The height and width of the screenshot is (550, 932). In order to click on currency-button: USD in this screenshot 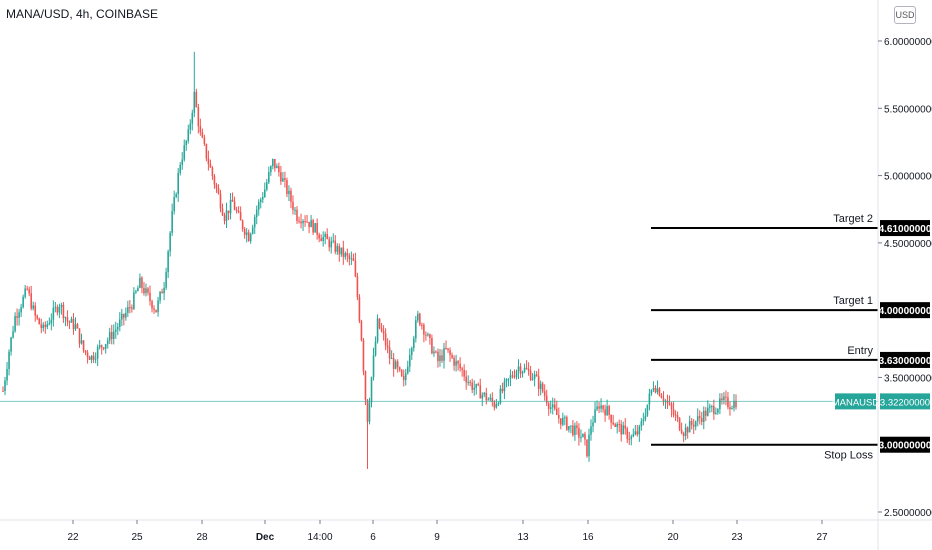, I will do `click(905, 15)`.